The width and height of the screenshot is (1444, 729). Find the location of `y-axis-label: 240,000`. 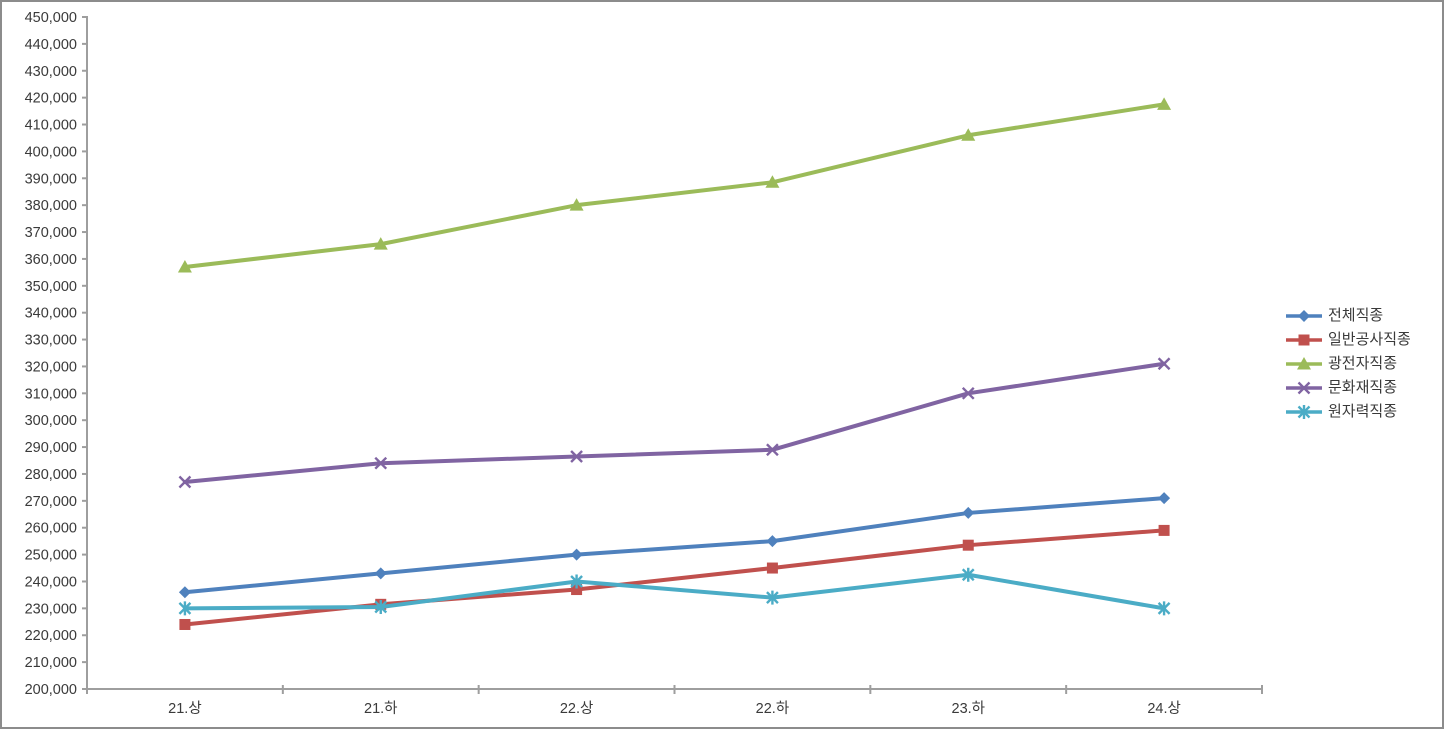

y-axis-label: 240,000 is located at coordinates (51, 582).